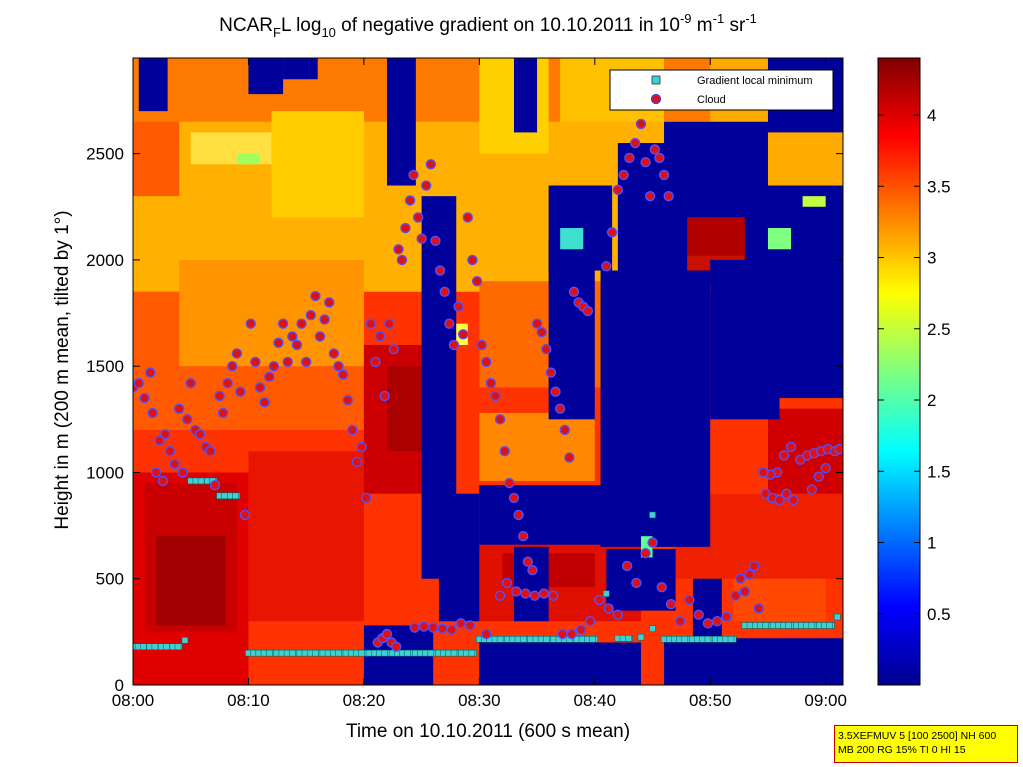 The height and width of the screenshot is (767, 1023). Describe the element at coordinates (931, 543) in the screenshot. I see `colorbar-tick-label: 1` at that location.